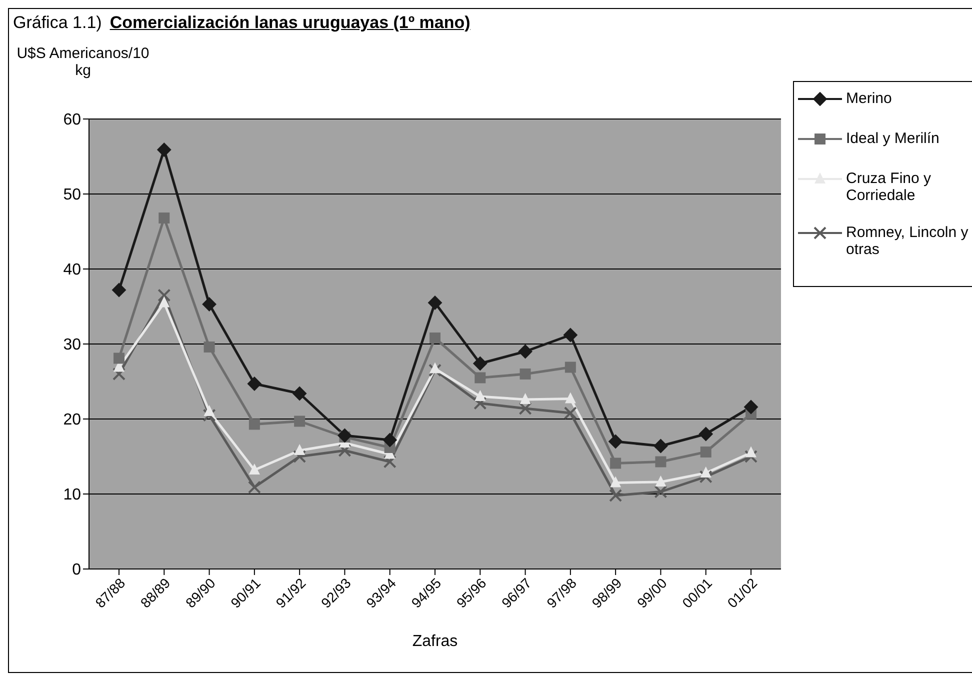 This screenshot has height=682, width=972. What do you see at coordinates (889, 187) in the screenshot?
I see `legend-label: Cruza Fino y Corriedale` at bounding box center [889, 187].